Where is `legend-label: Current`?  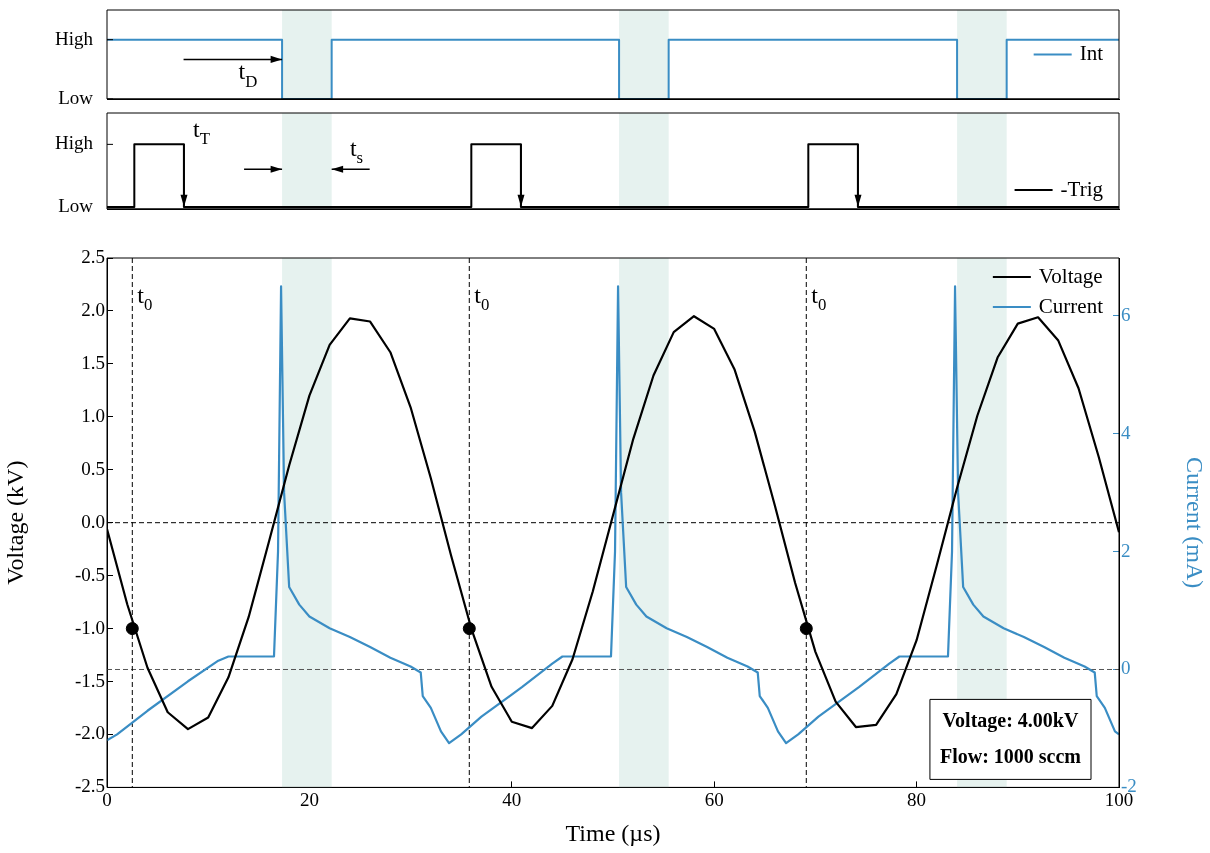
legend-label: Current is located at coordinates (1071, 305).